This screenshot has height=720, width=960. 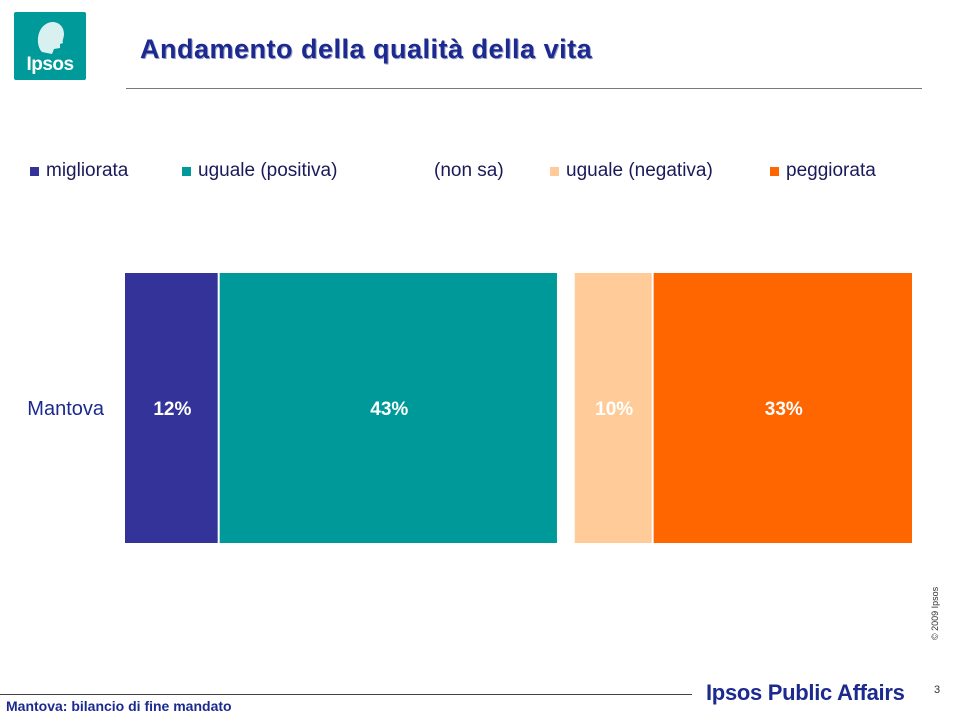 I want to click on legend-label: uguale (positiva), so click(x=268, y=170).